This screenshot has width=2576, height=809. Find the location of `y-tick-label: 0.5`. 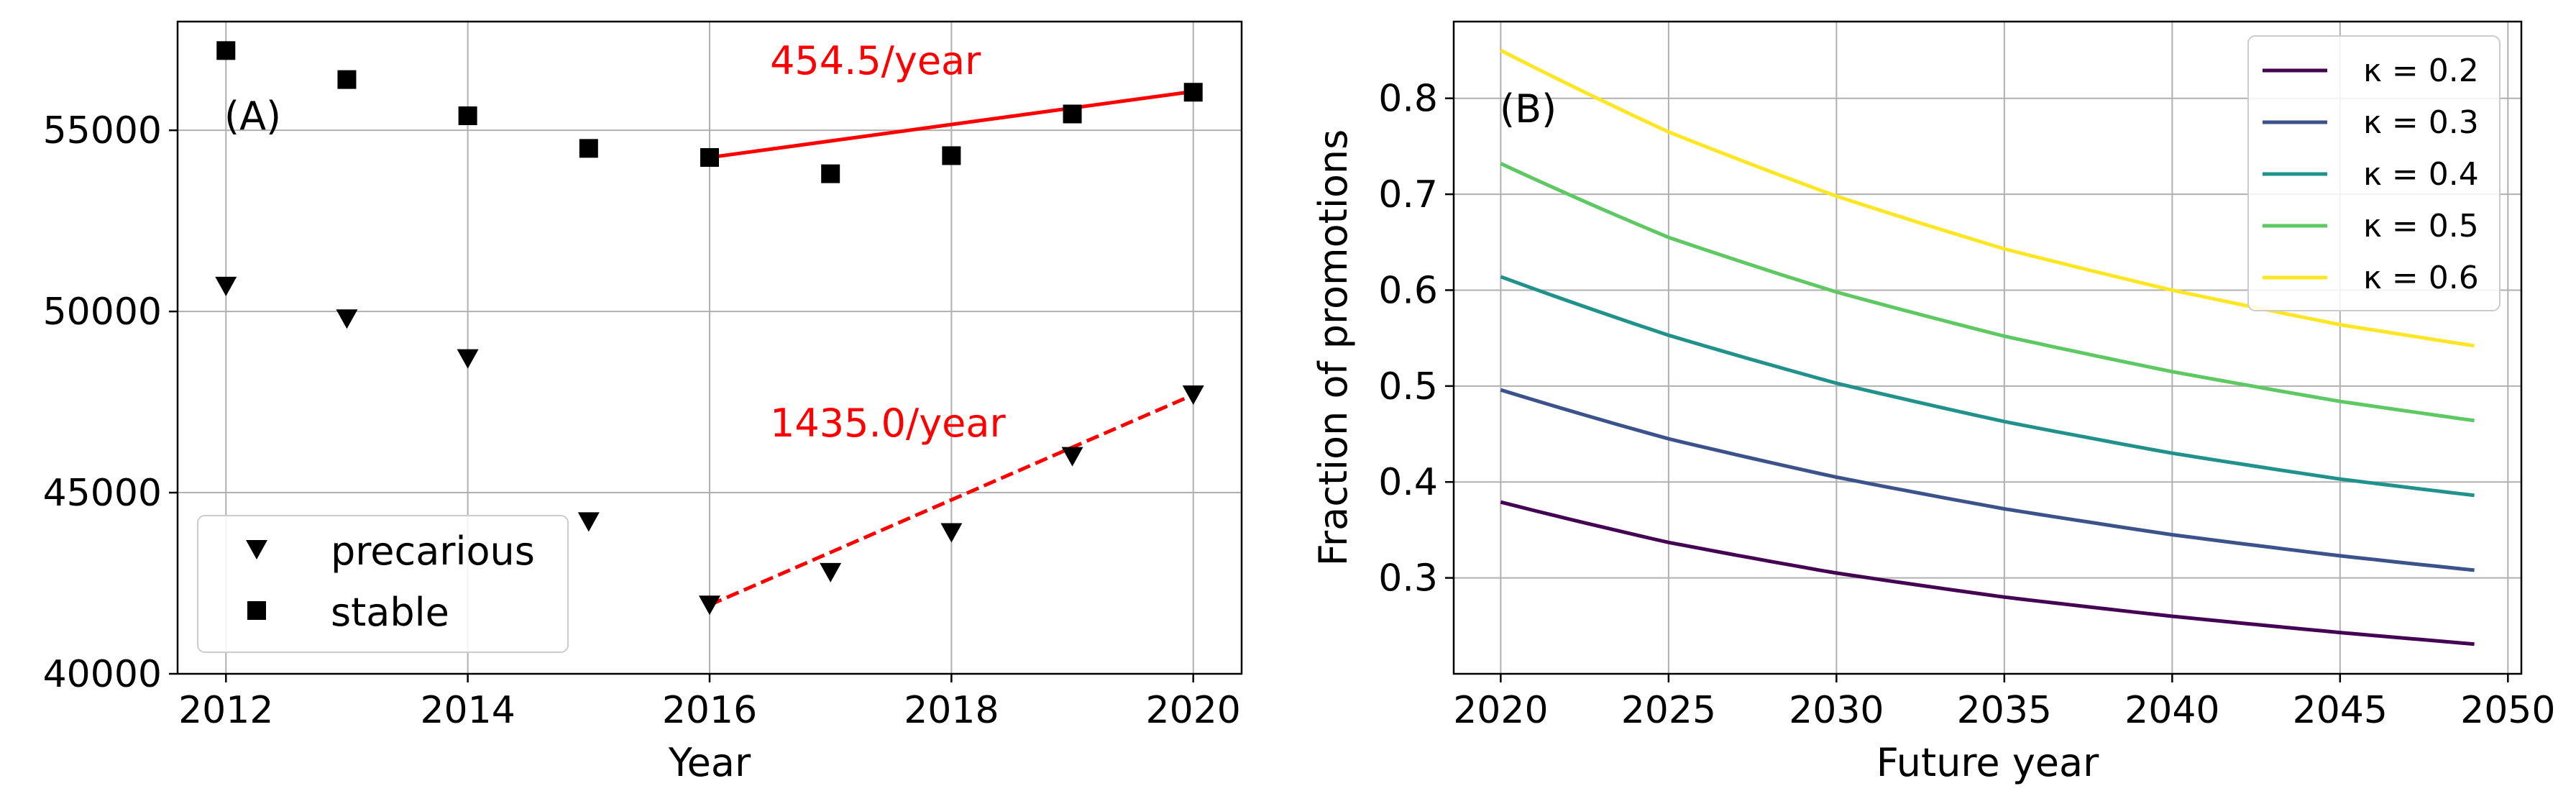

y-tick-label: 0.5 is located at coordinates (1408, 386).